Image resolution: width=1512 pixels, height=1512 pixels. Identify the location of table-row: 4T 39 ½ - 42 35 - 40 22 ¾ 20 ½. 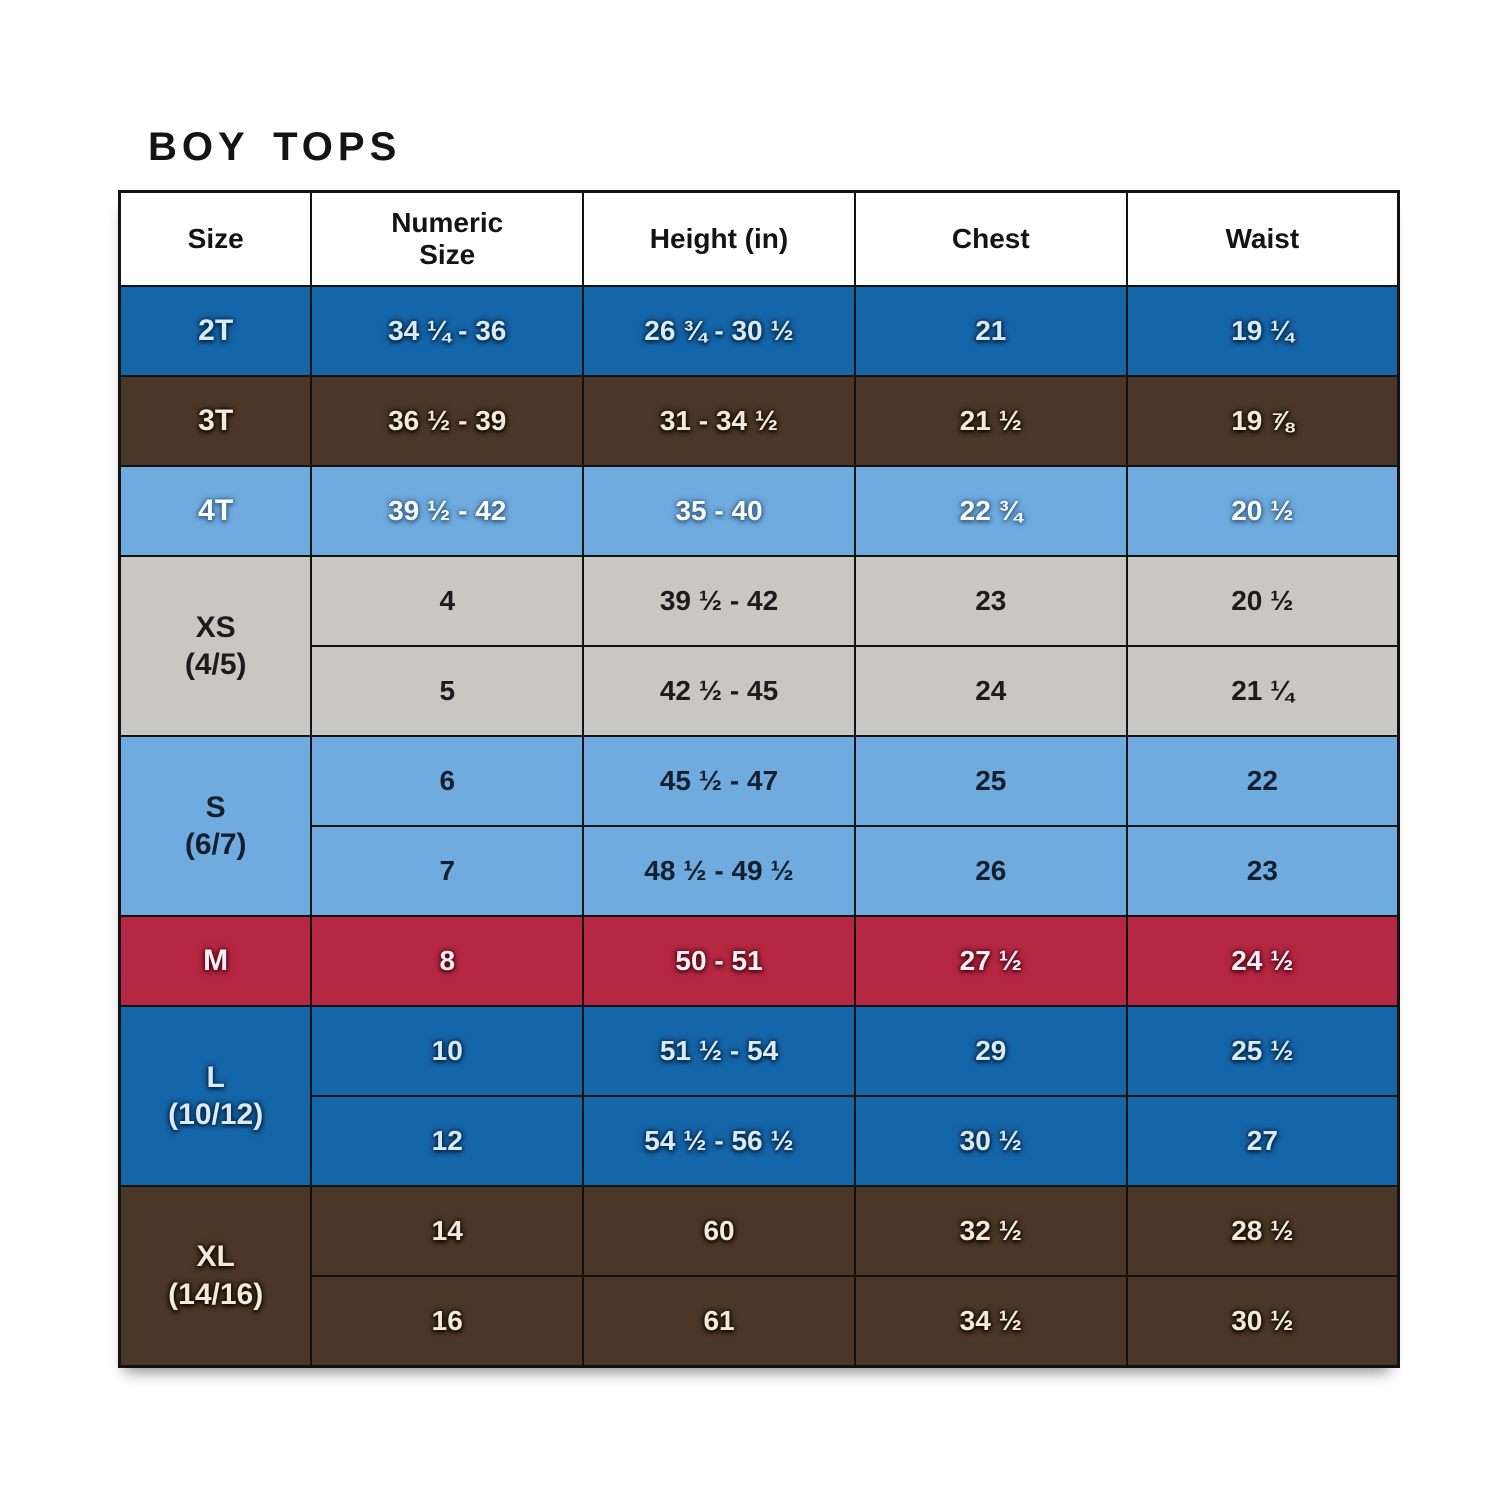
(759, 511).